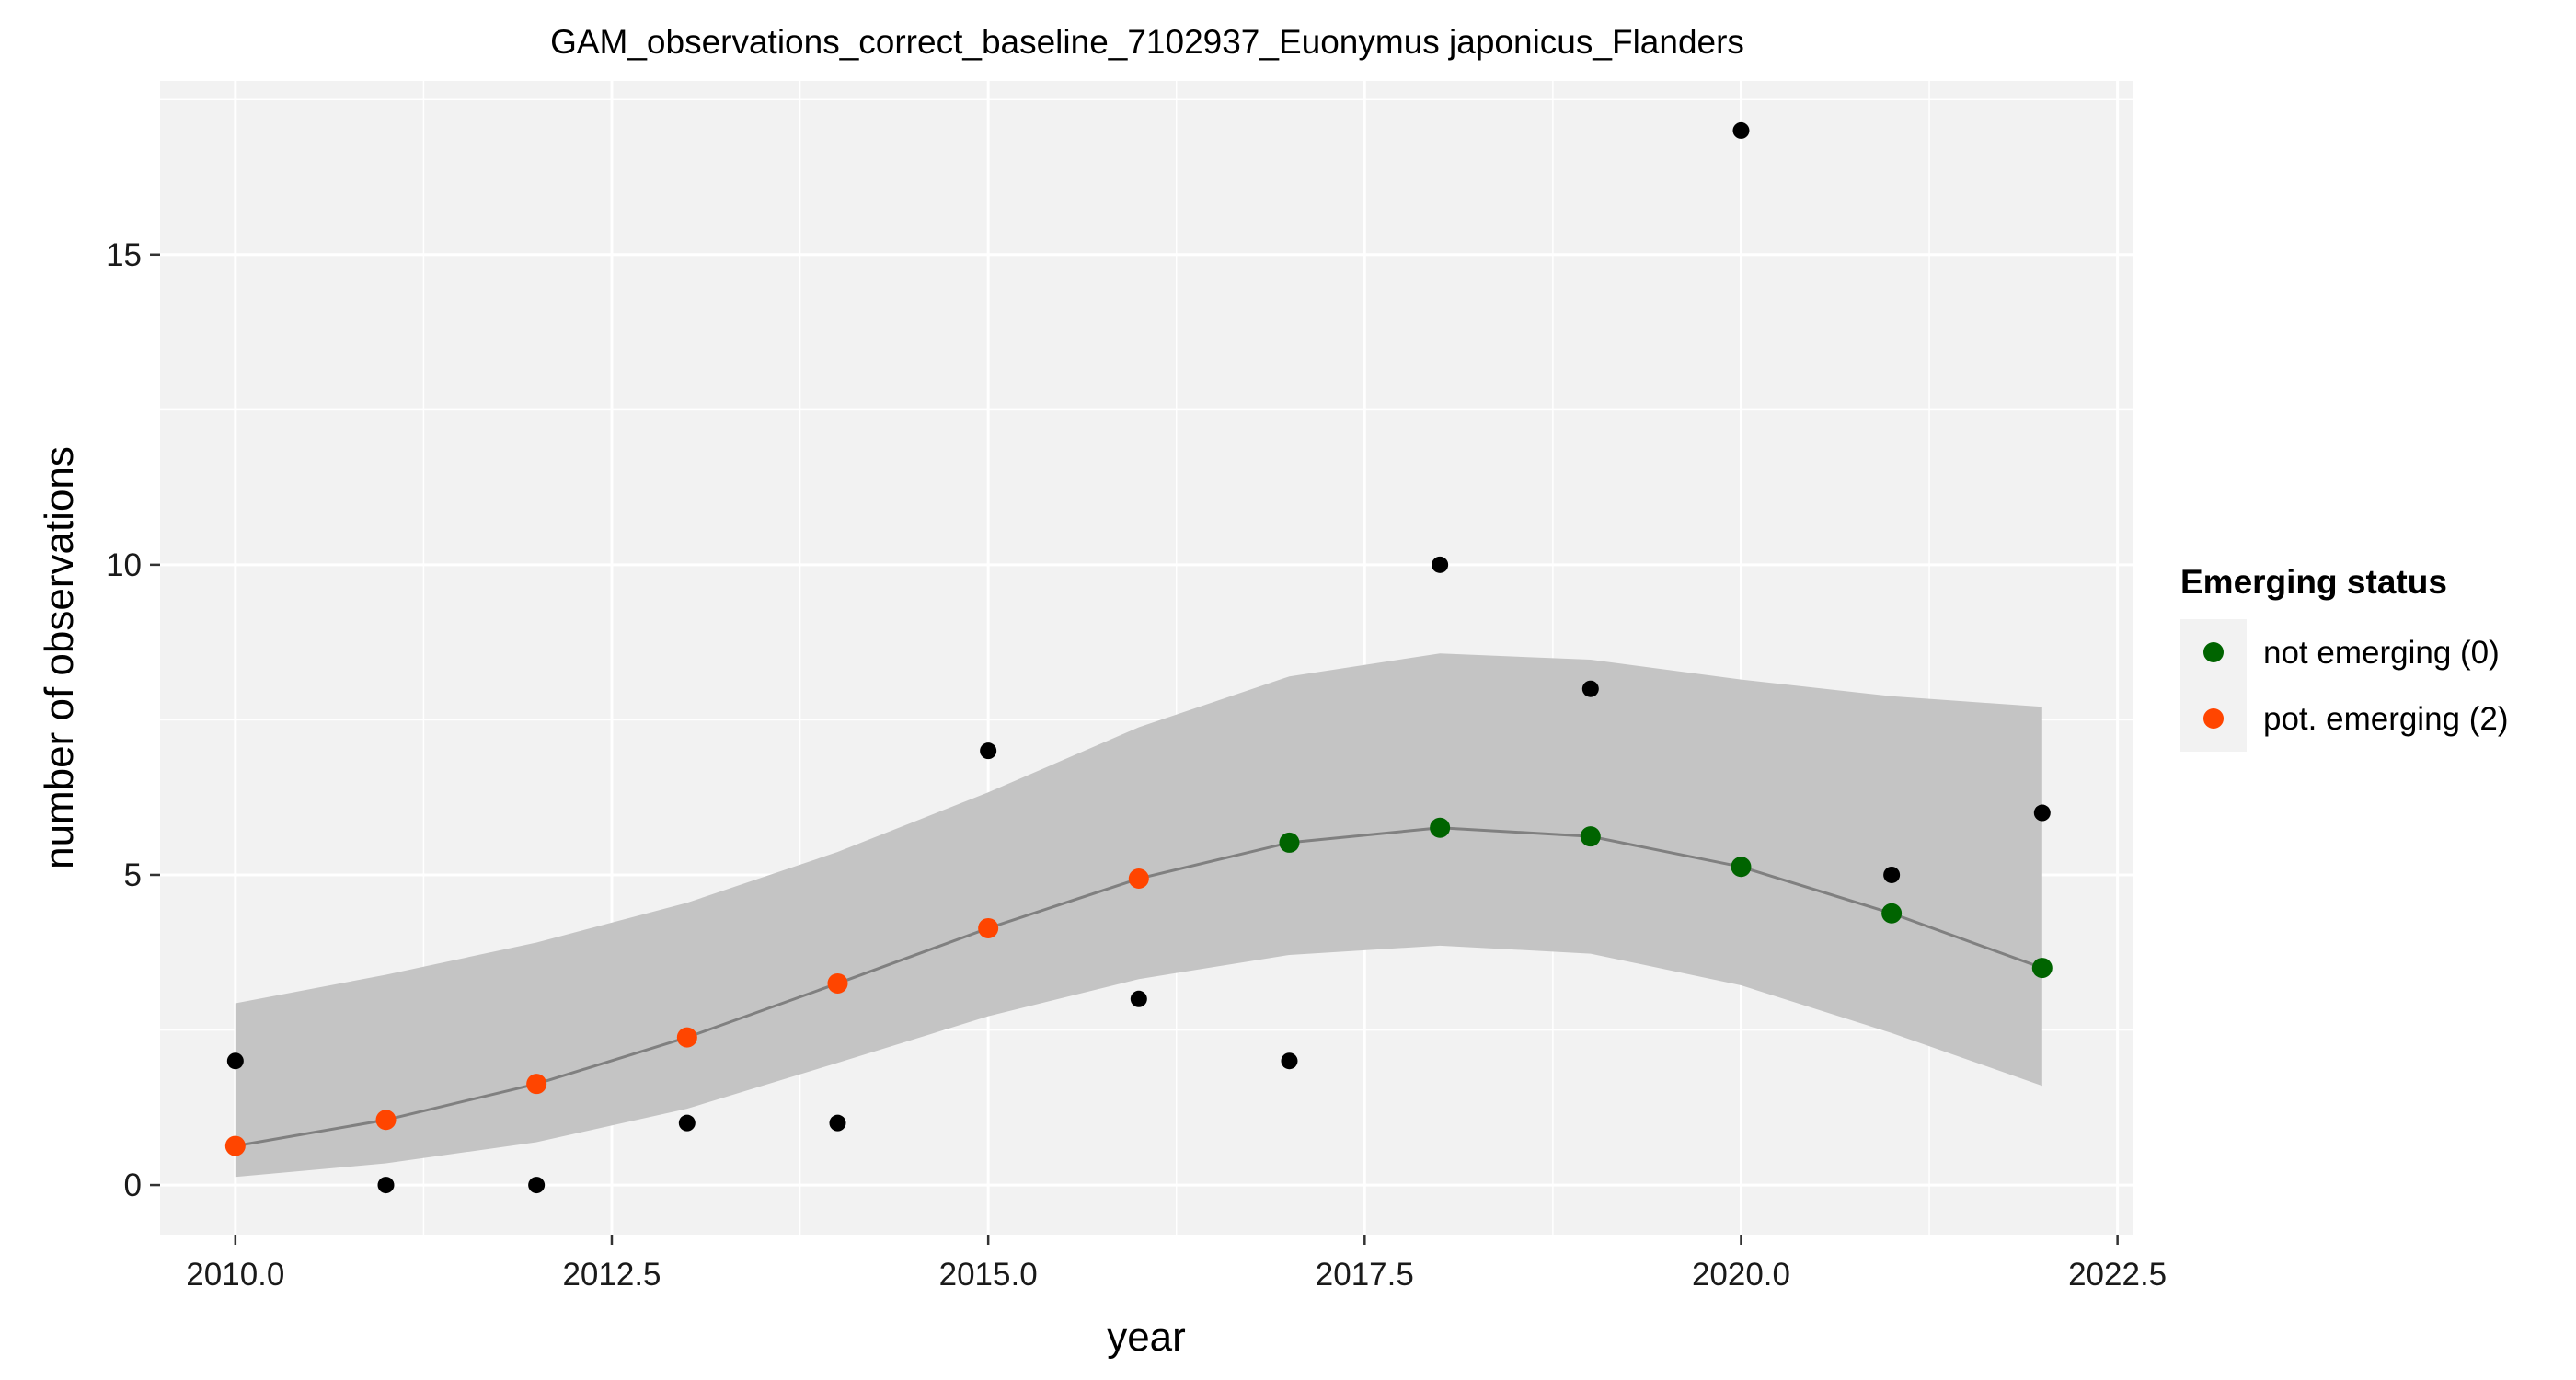 This screenshot has width=2576, height=1380. I want to click on x-tick-label: 2020.0, so click(1741, 1275).